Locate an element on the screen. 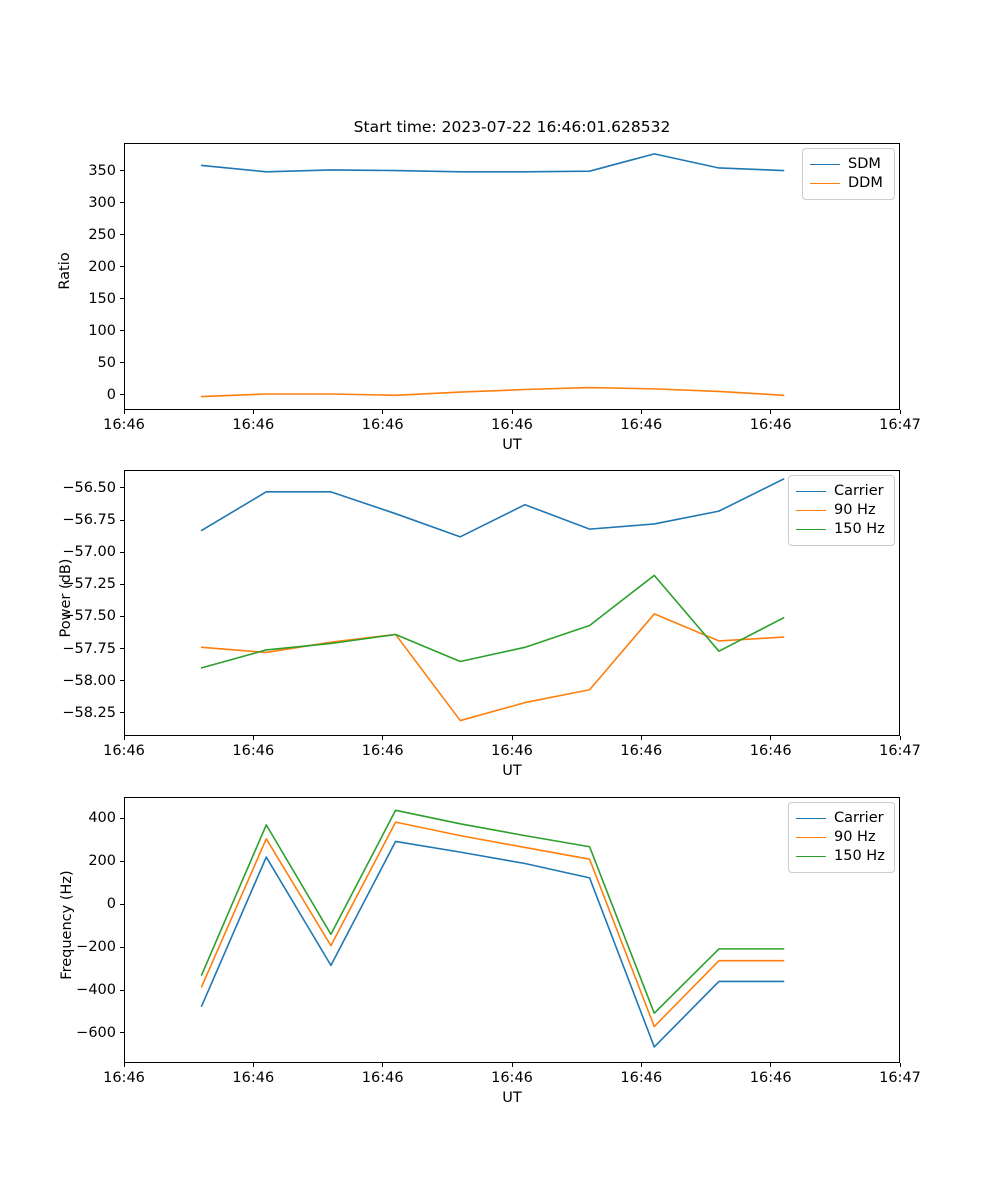 The height and width of the screenshot is (1200, 1000). legend-item: SDM is located at coordinates (848, 164).